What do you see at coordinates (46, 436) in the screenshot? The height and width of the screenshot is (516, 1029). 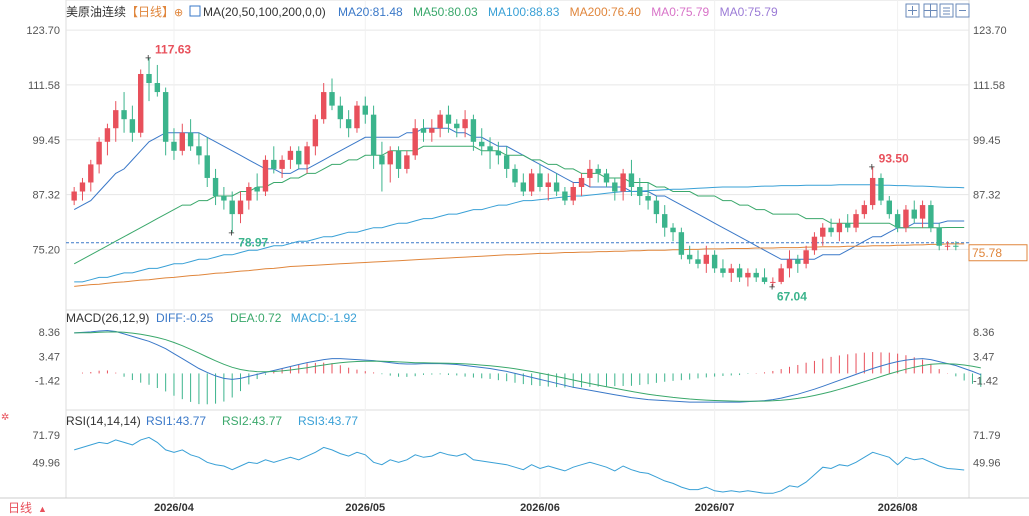 I see `rsi-tick-label: 71.79` at bounding box center [46, 436].